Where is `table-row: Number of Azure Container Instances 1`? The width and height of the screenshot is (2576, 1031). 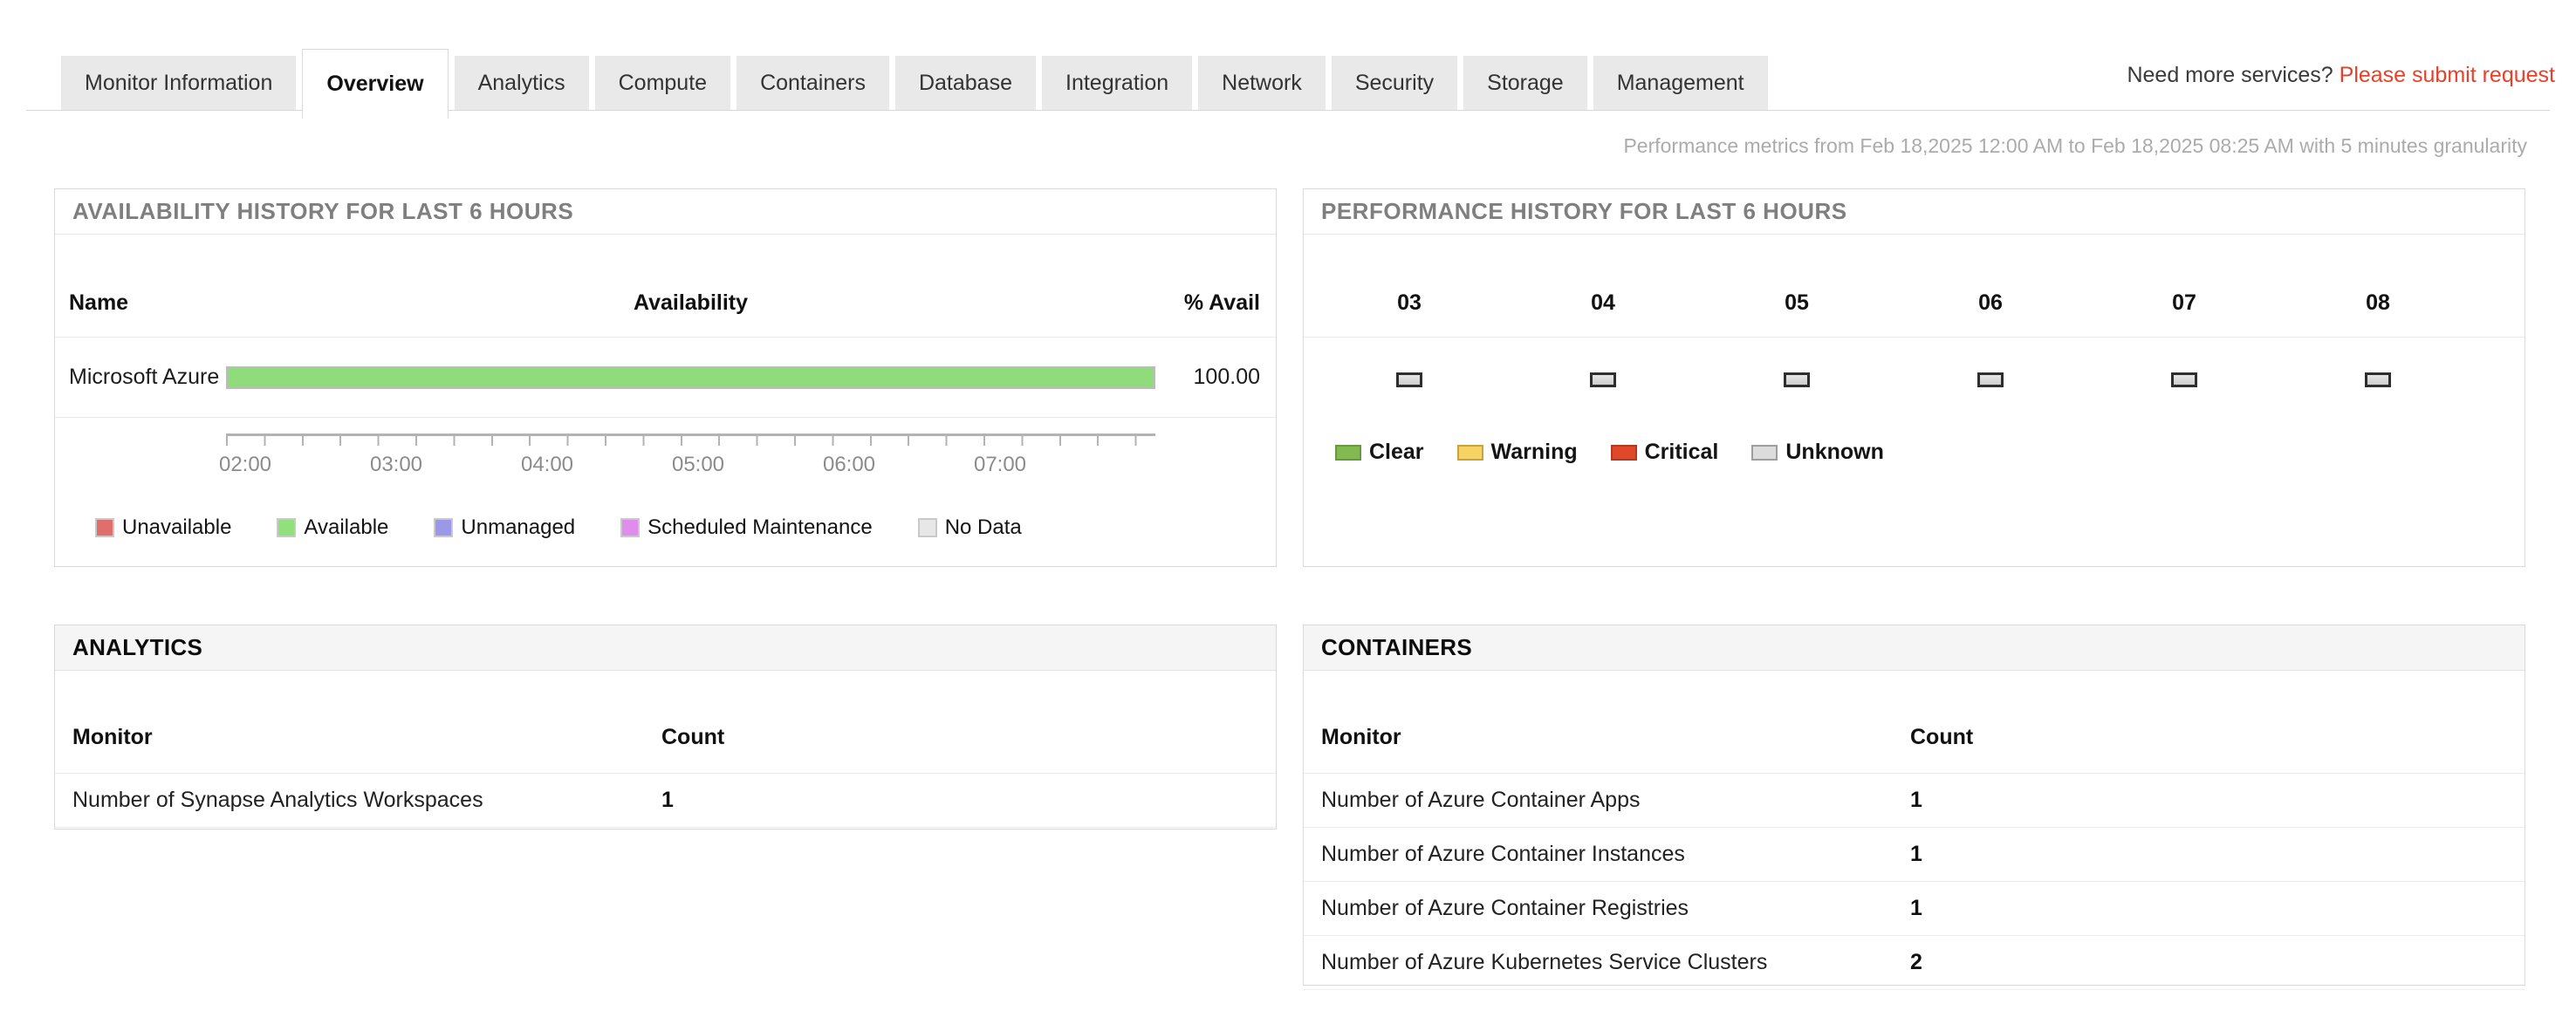 table-row: Number of Azure Container Instances 1 is located at coordinates (1915, 855).